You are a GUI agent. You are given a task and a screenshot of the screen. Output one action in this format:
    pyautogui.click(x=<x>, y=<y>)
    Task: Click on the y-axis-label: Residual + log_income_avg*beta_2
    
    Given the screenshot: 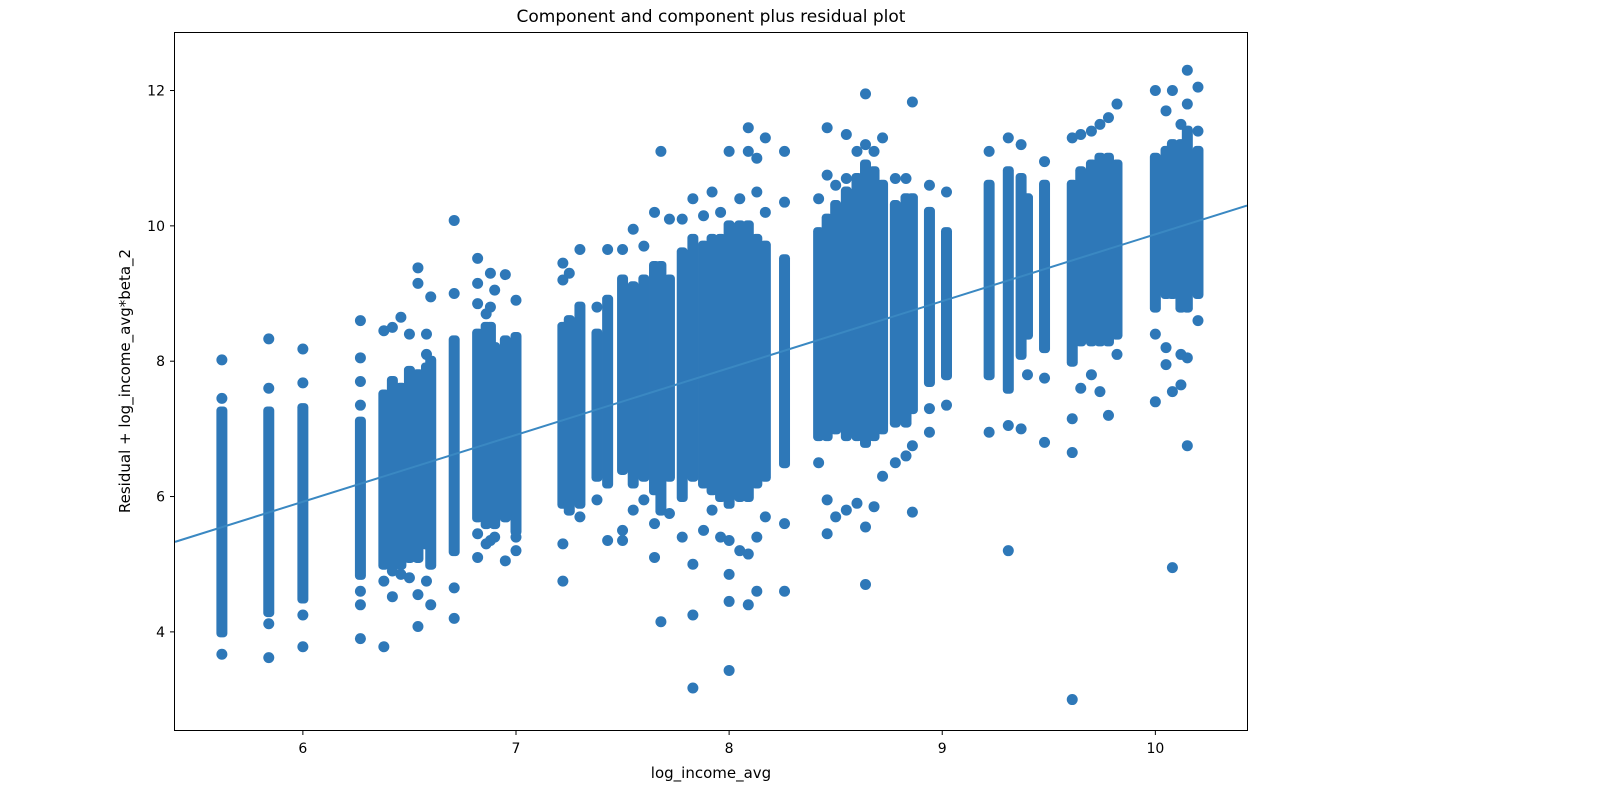 What is the action you would take?
    pyautogui.click(x=125, y=381)
    